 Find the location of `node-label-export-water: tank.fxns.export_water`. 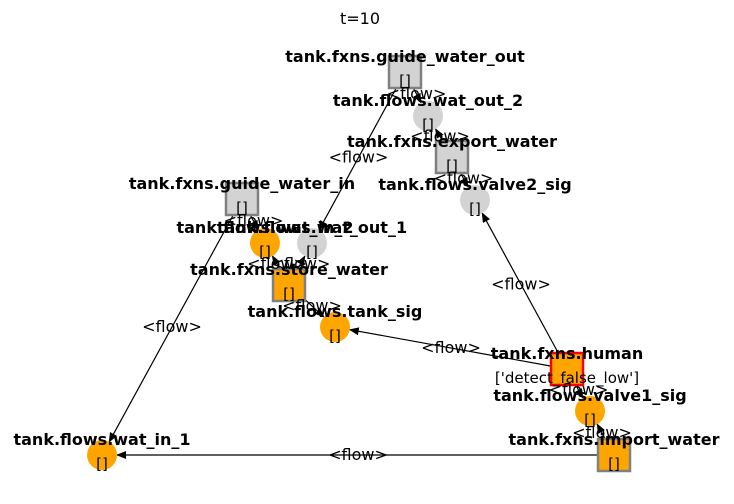

node-label-export-water: tank.fxns.export_water is located at coordinates (452, 141).